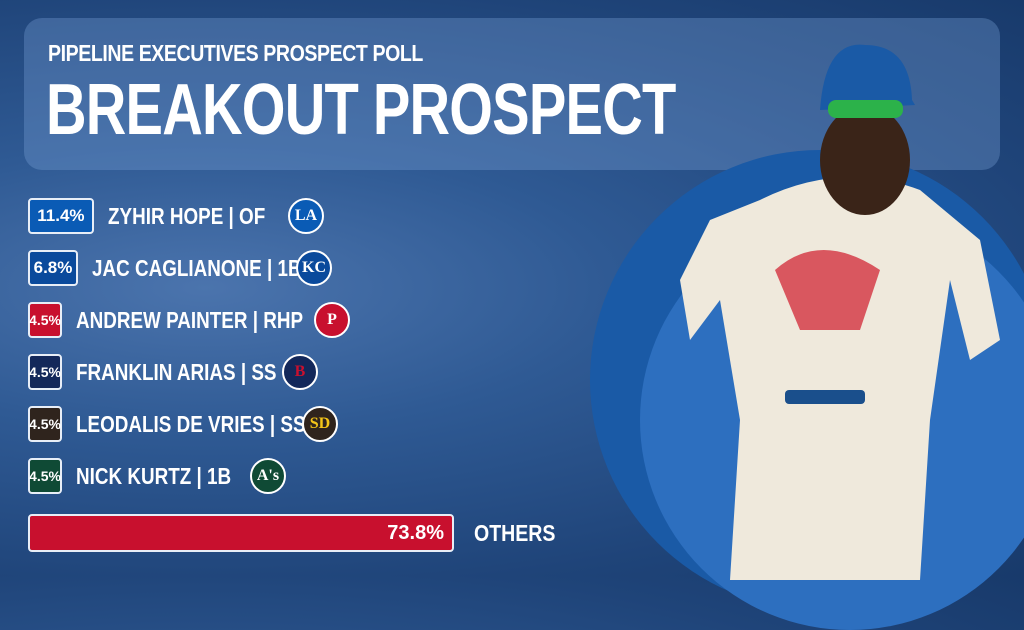 The image size is (1024, 630). I want to click on dodgers-logo-icon: LA, so click(306, 216).